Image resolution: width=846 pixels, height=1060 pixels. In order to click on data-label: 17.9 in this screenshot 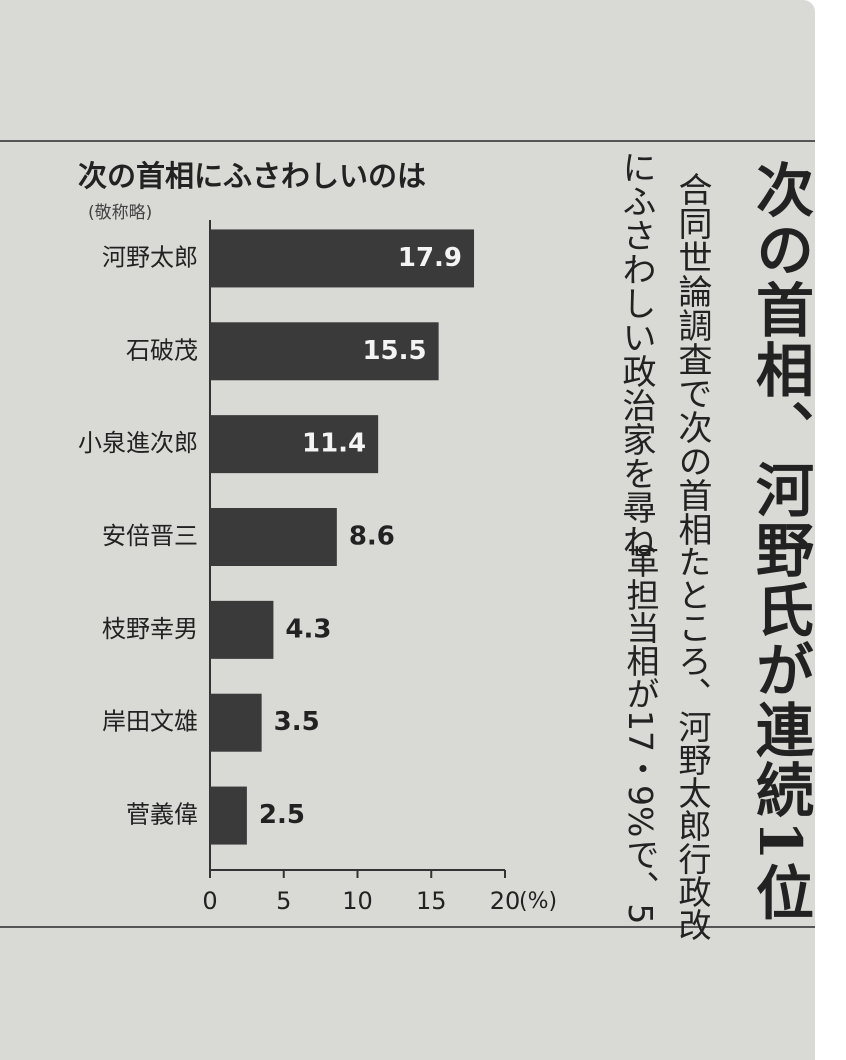, I will do `click(430, 258)`.